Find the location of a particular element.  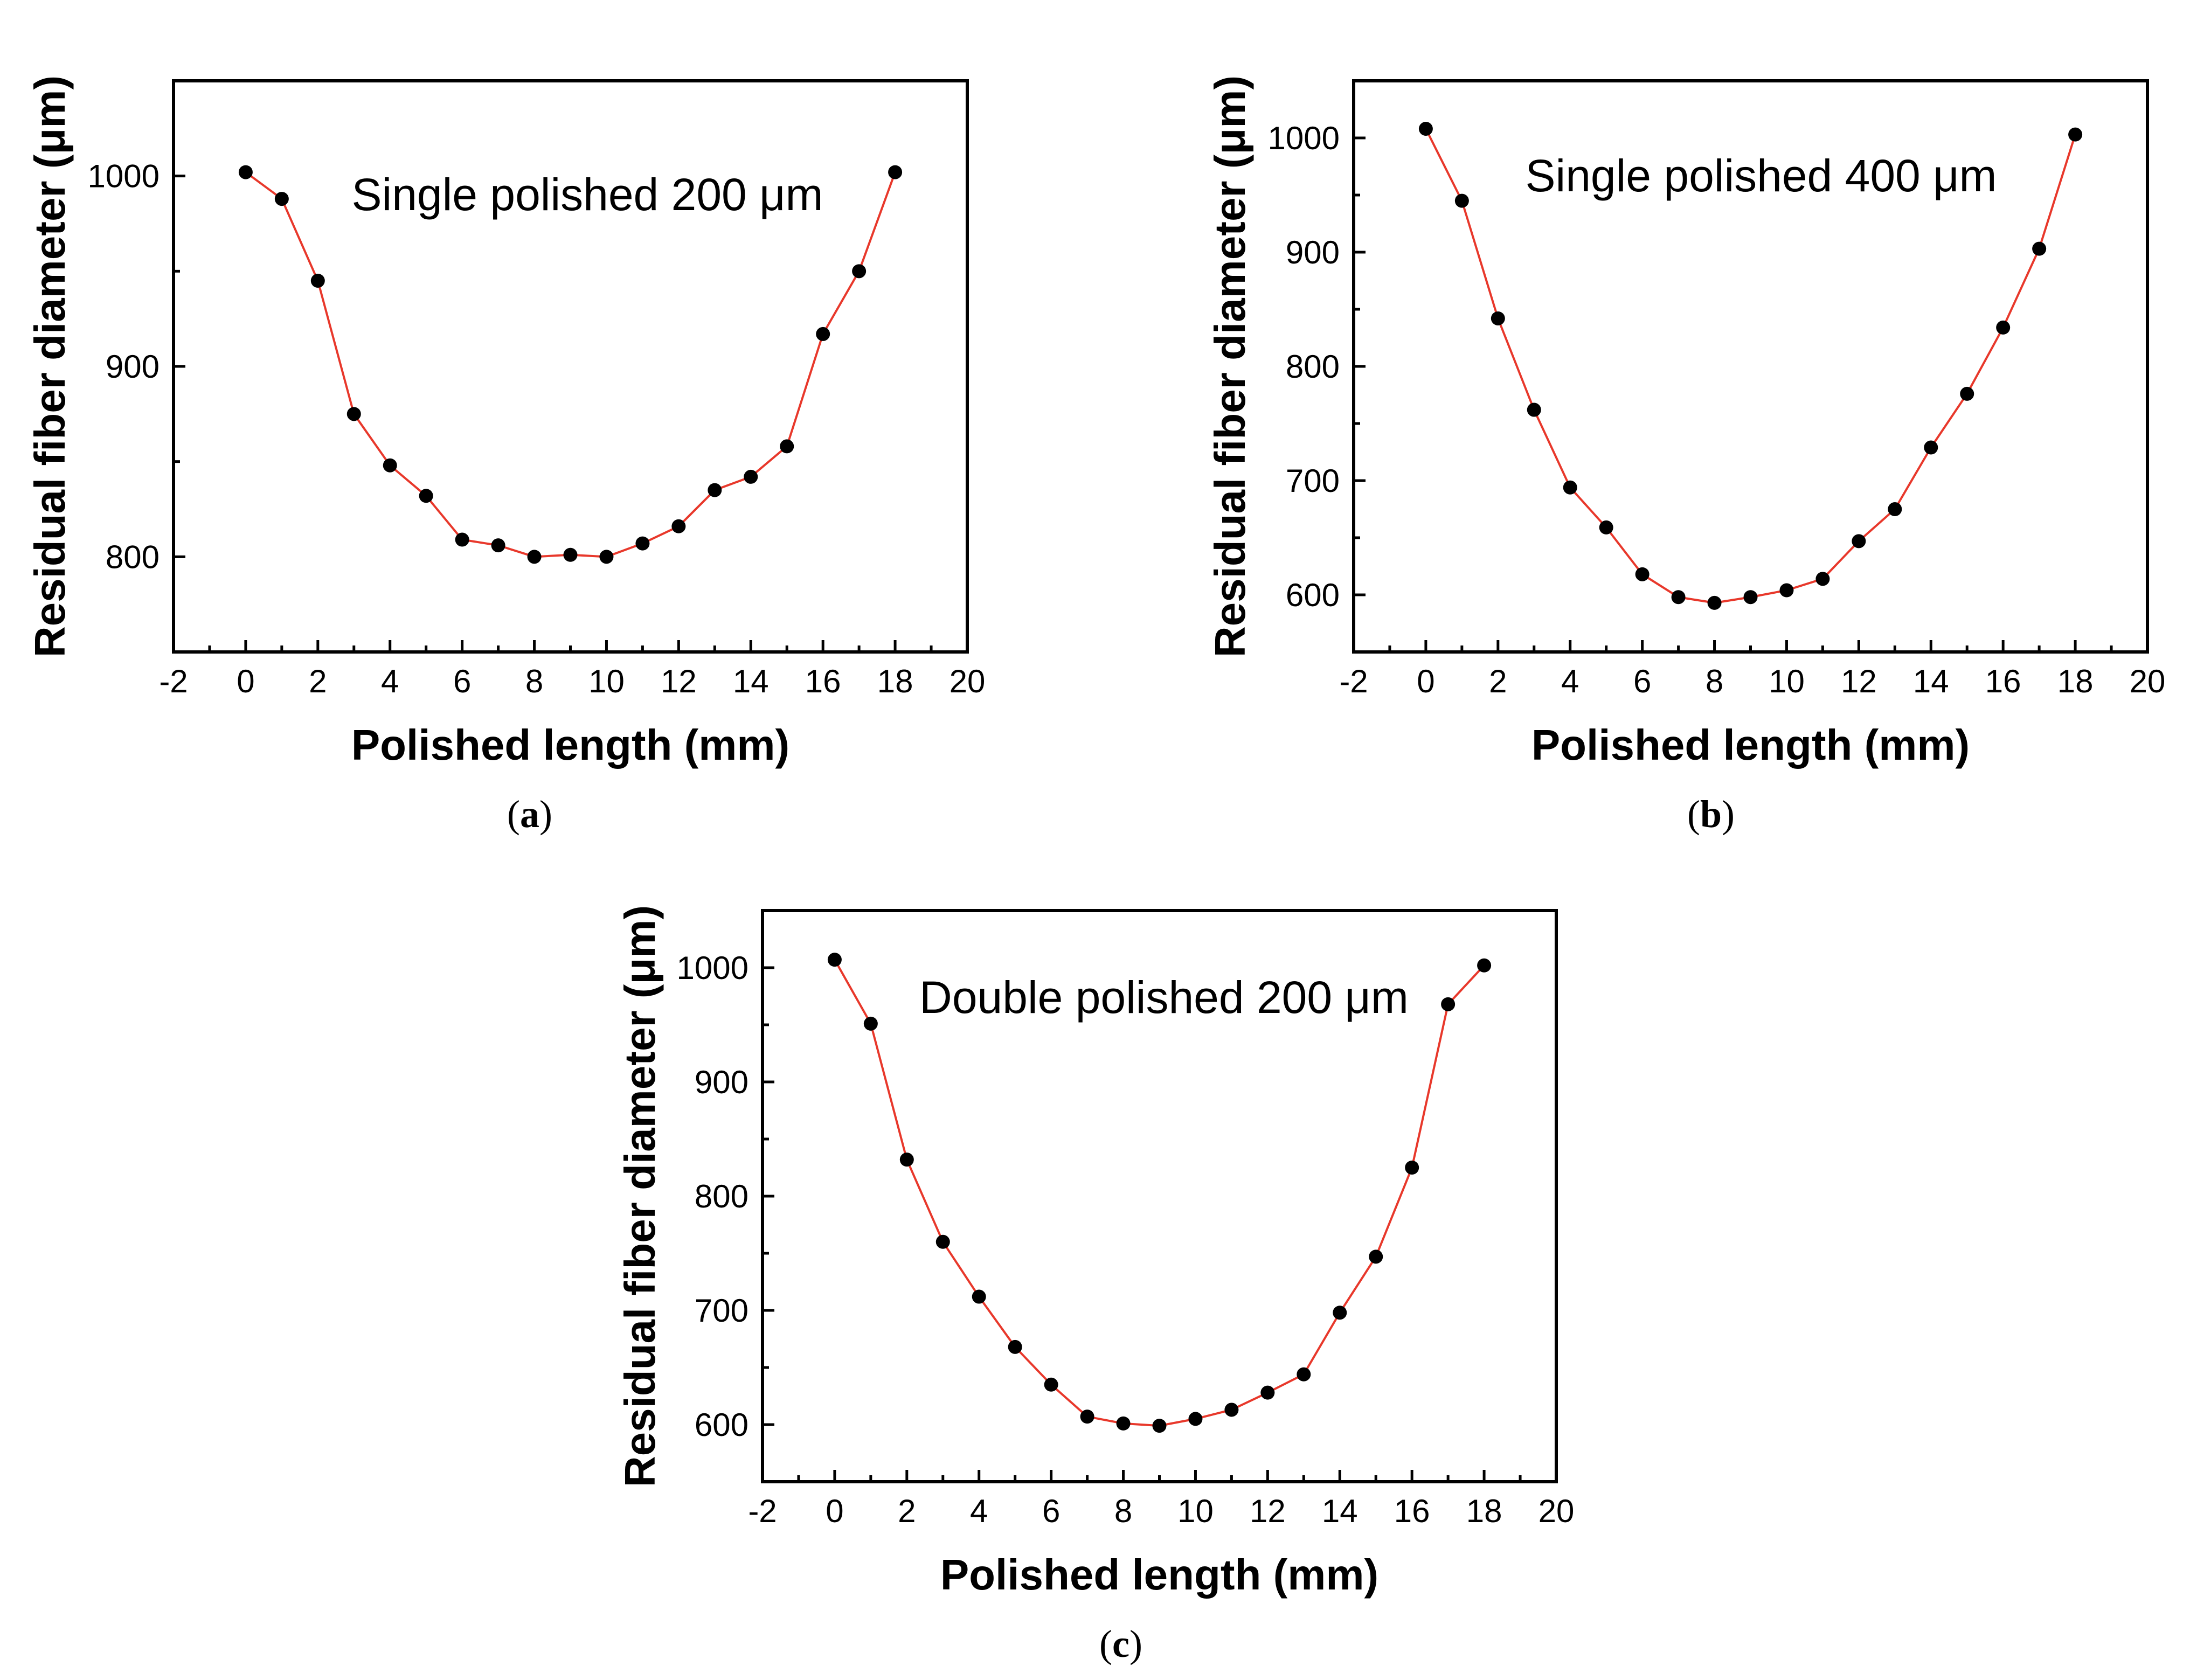

panel-caption: (b) is located at coordinates (1711, 814).